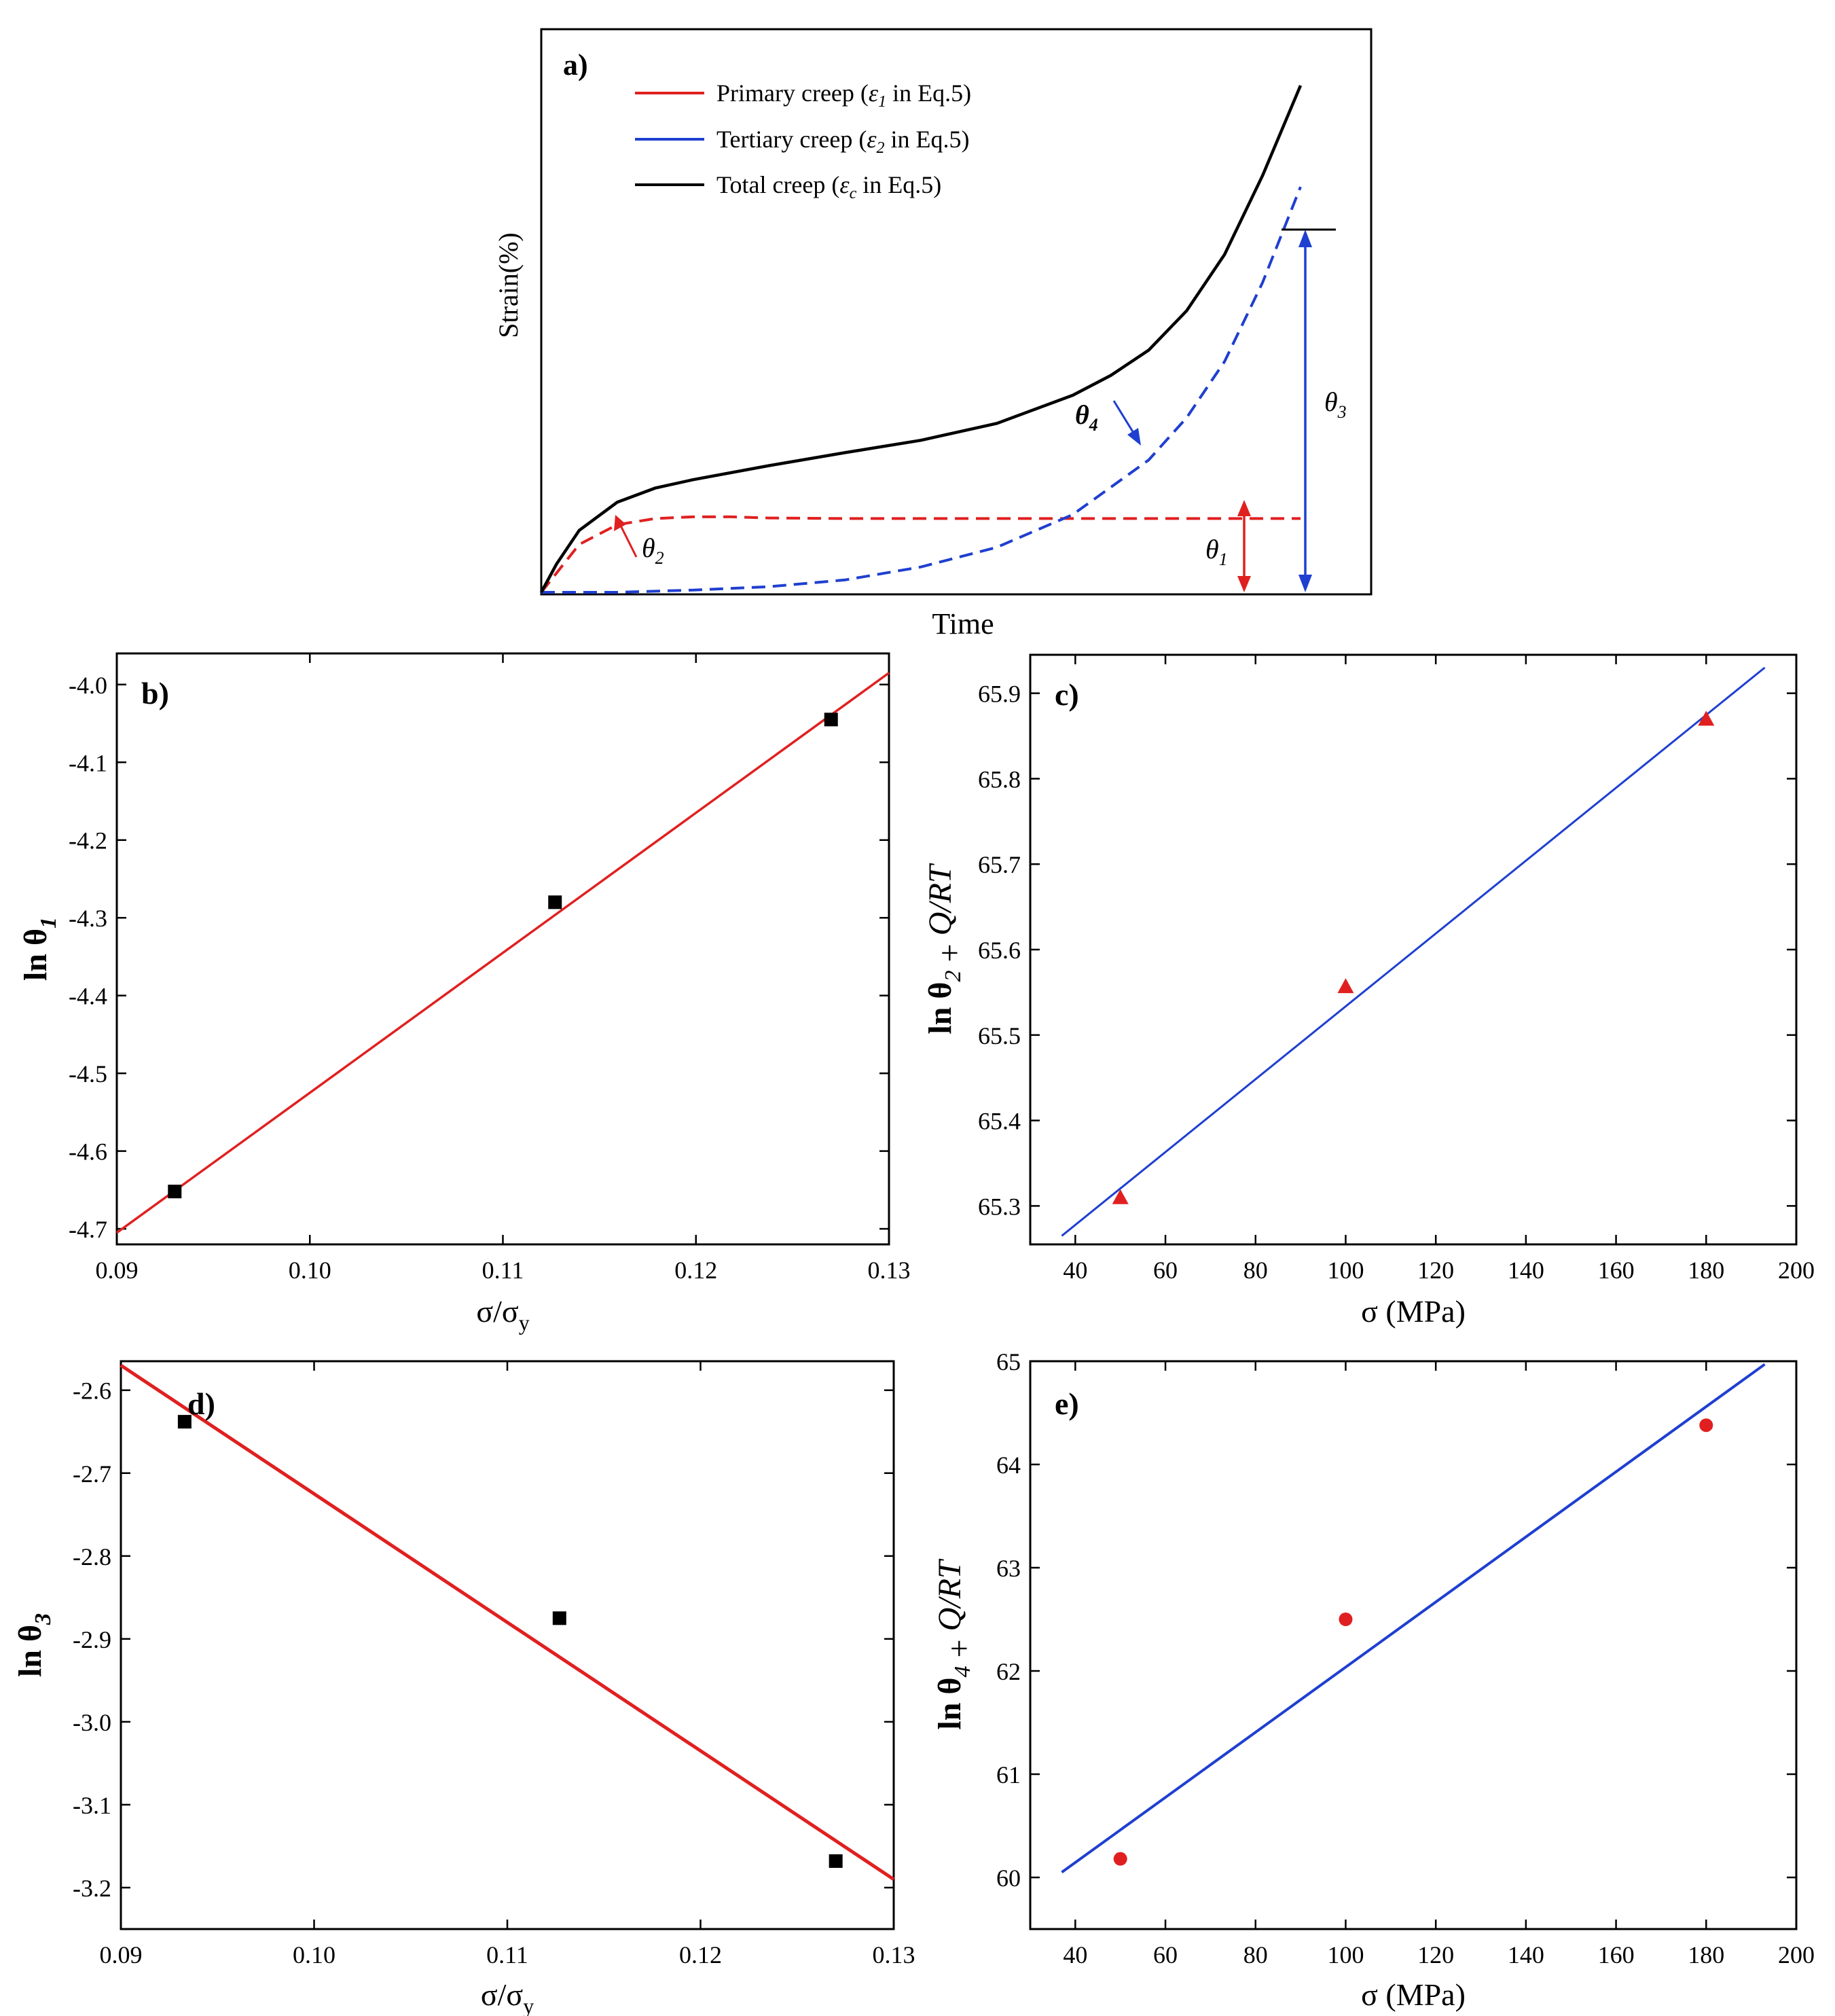  I want to click on annotation-theta1: θ1, so click(1216, 551).